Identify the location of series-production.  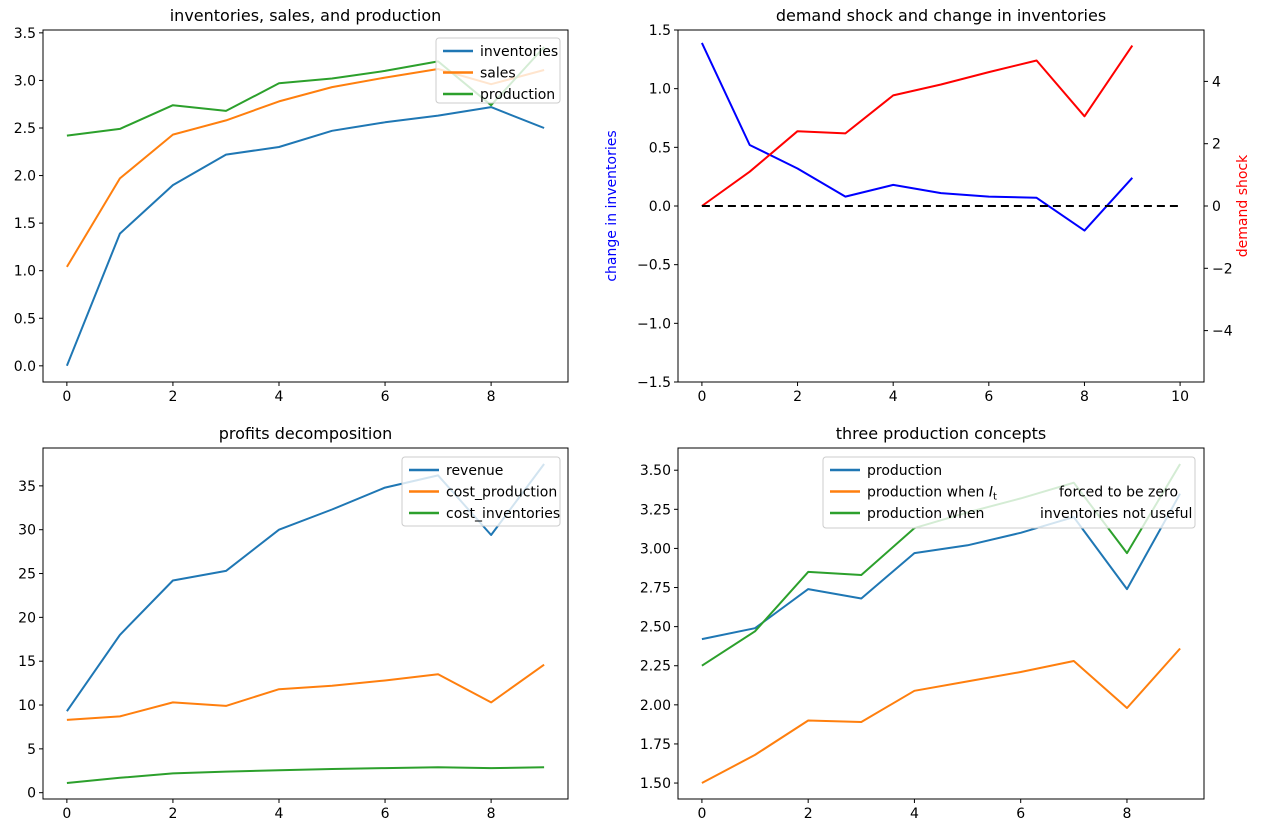
(941, 567).